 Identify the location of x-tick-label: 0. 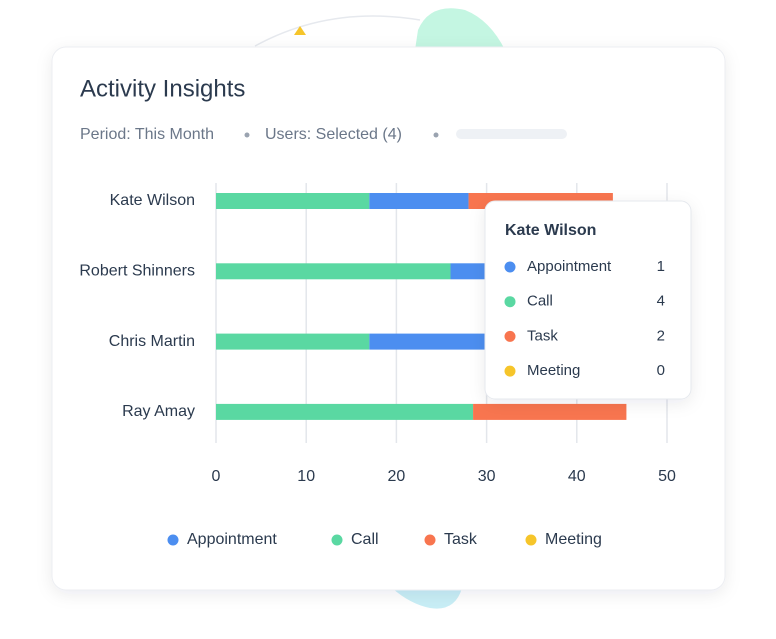
(216, 476).